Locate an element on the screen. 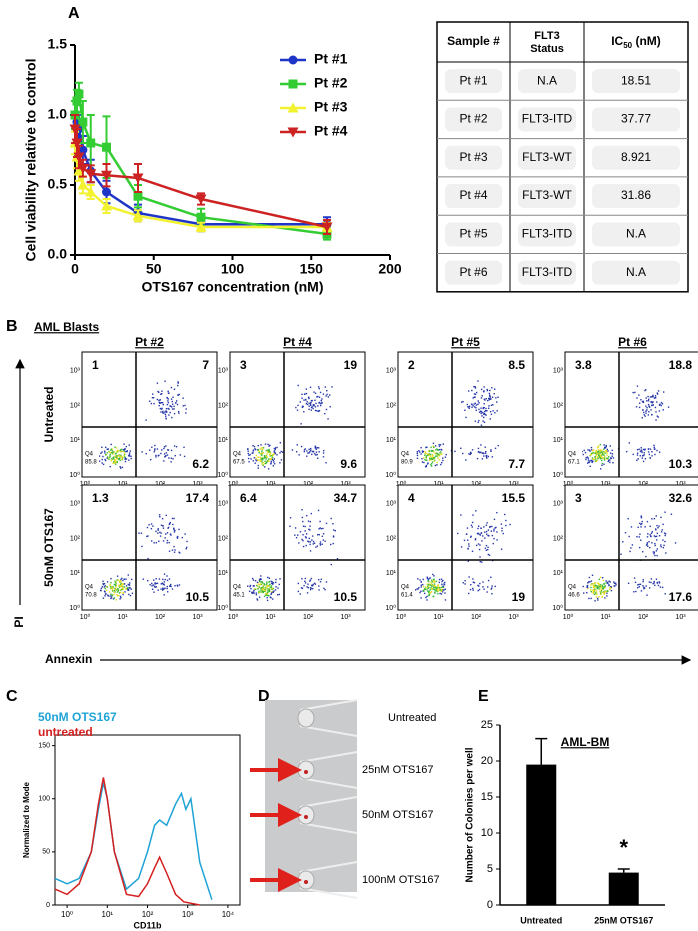 Image resolution: width=698 pixels, height=931 pixels. x-axis-label: Annexin is located at coordinates (68, 659).